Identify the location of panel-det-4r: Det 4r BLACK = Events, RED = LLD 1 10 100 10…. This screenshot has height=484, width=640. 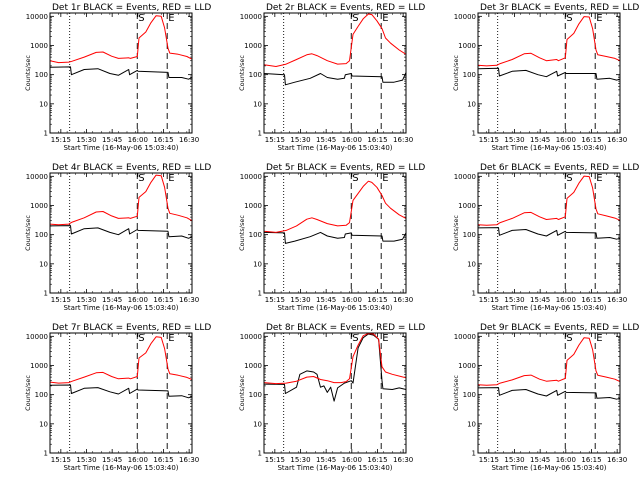
(117, 237).